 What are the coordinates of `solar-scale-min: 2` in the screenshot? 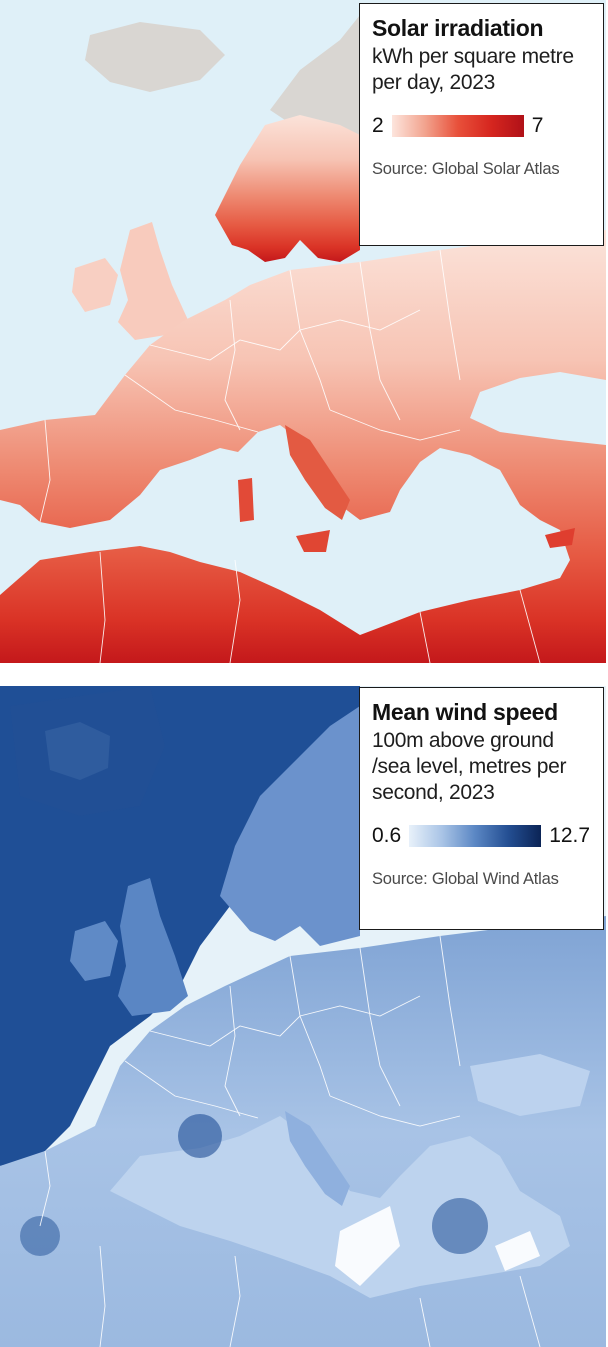 It's located at (378, 125).